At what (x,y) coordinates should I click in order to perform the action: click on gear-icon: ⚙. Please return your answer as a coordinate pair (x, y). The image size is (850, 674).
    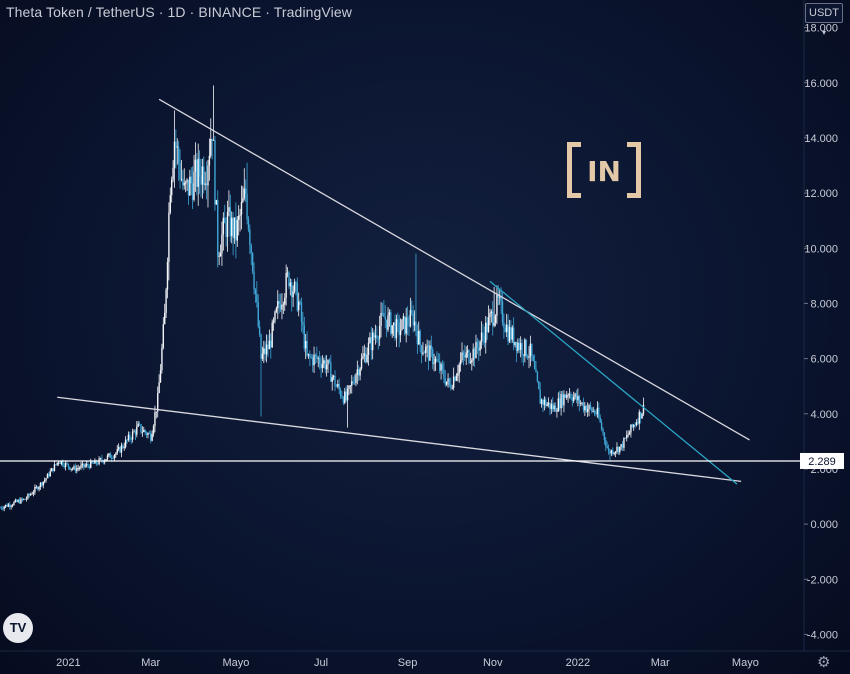
    Looking at the image, I should click on (824, 662).